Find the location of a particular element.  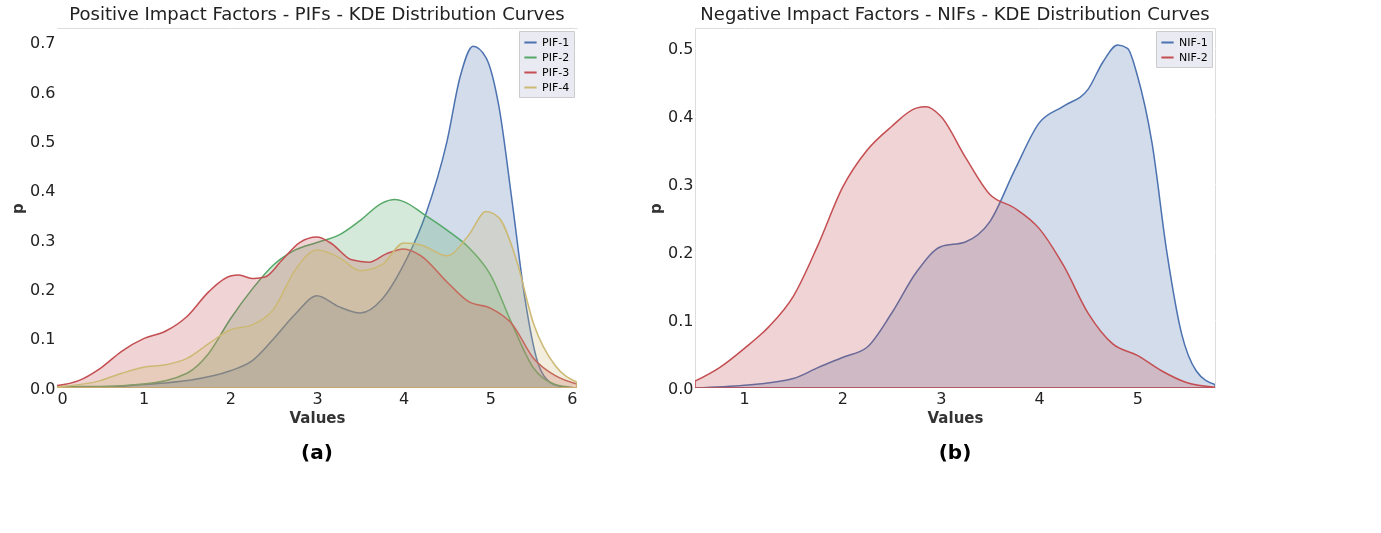

x-tick-label: 6 is located at coordinates (572, 398).